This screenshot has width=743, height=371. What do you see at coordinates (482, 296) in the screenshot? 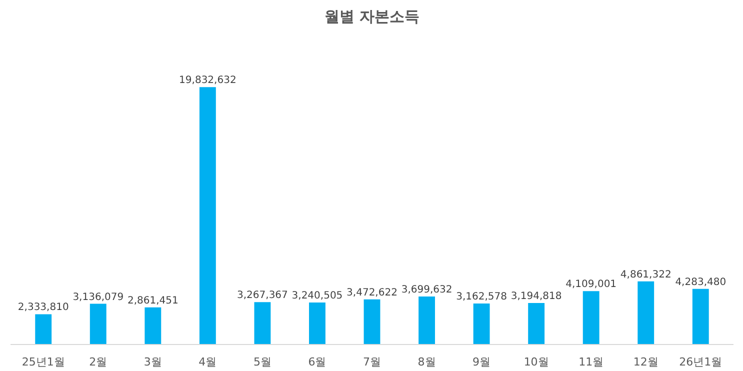
I see `data-label: 3,162,578` at bounding box center [482, 296].